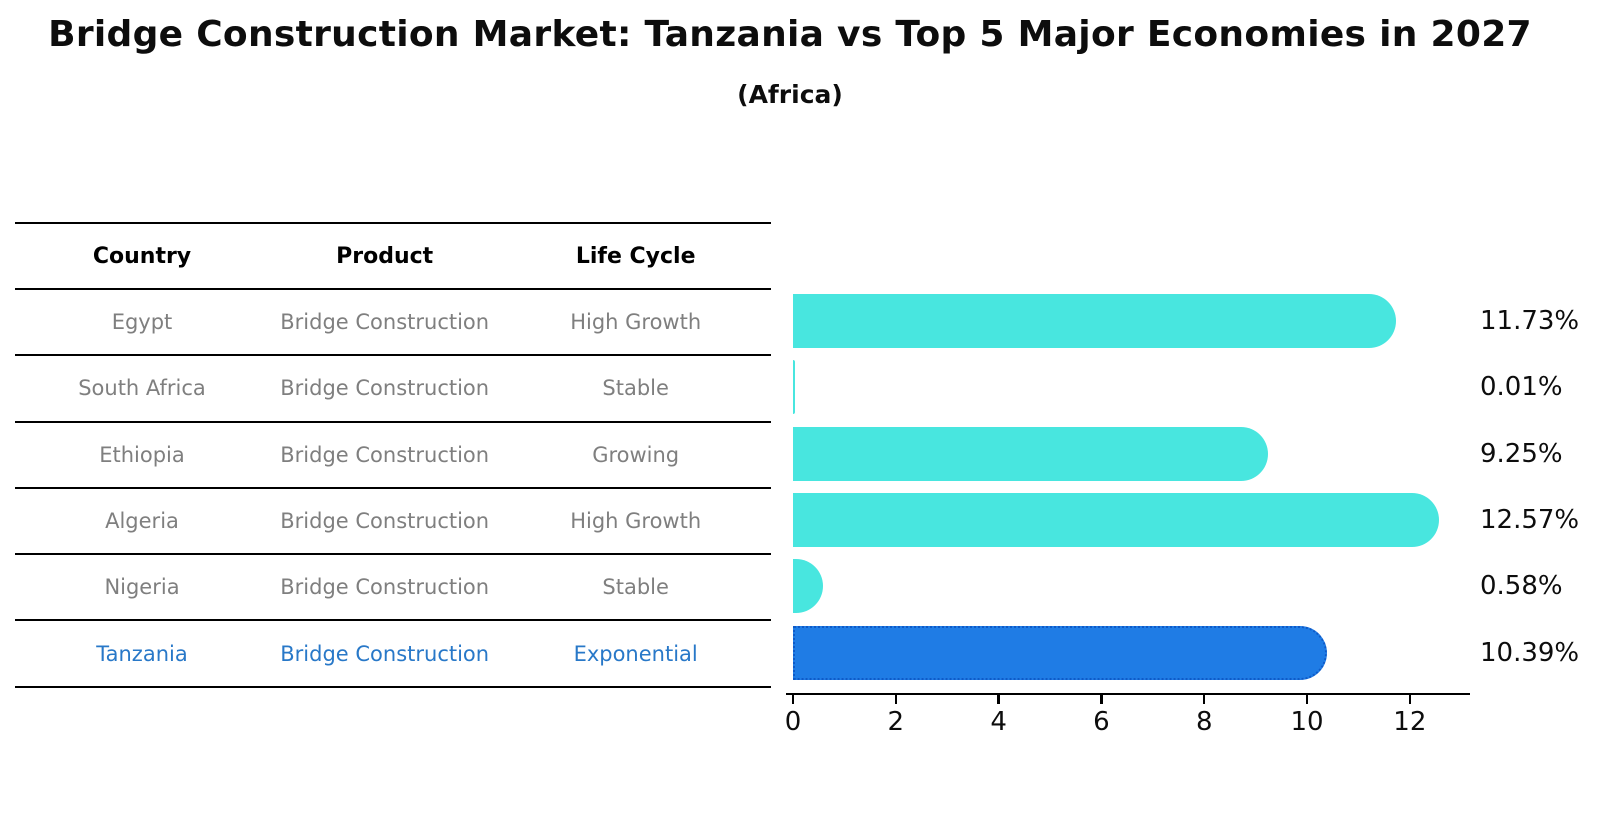 The height and width of the screenshot is (823, 1617). Describe the element at coordinates (998, 722) in the screenshot. I see `x-axis-tick-label: 4` at that location.